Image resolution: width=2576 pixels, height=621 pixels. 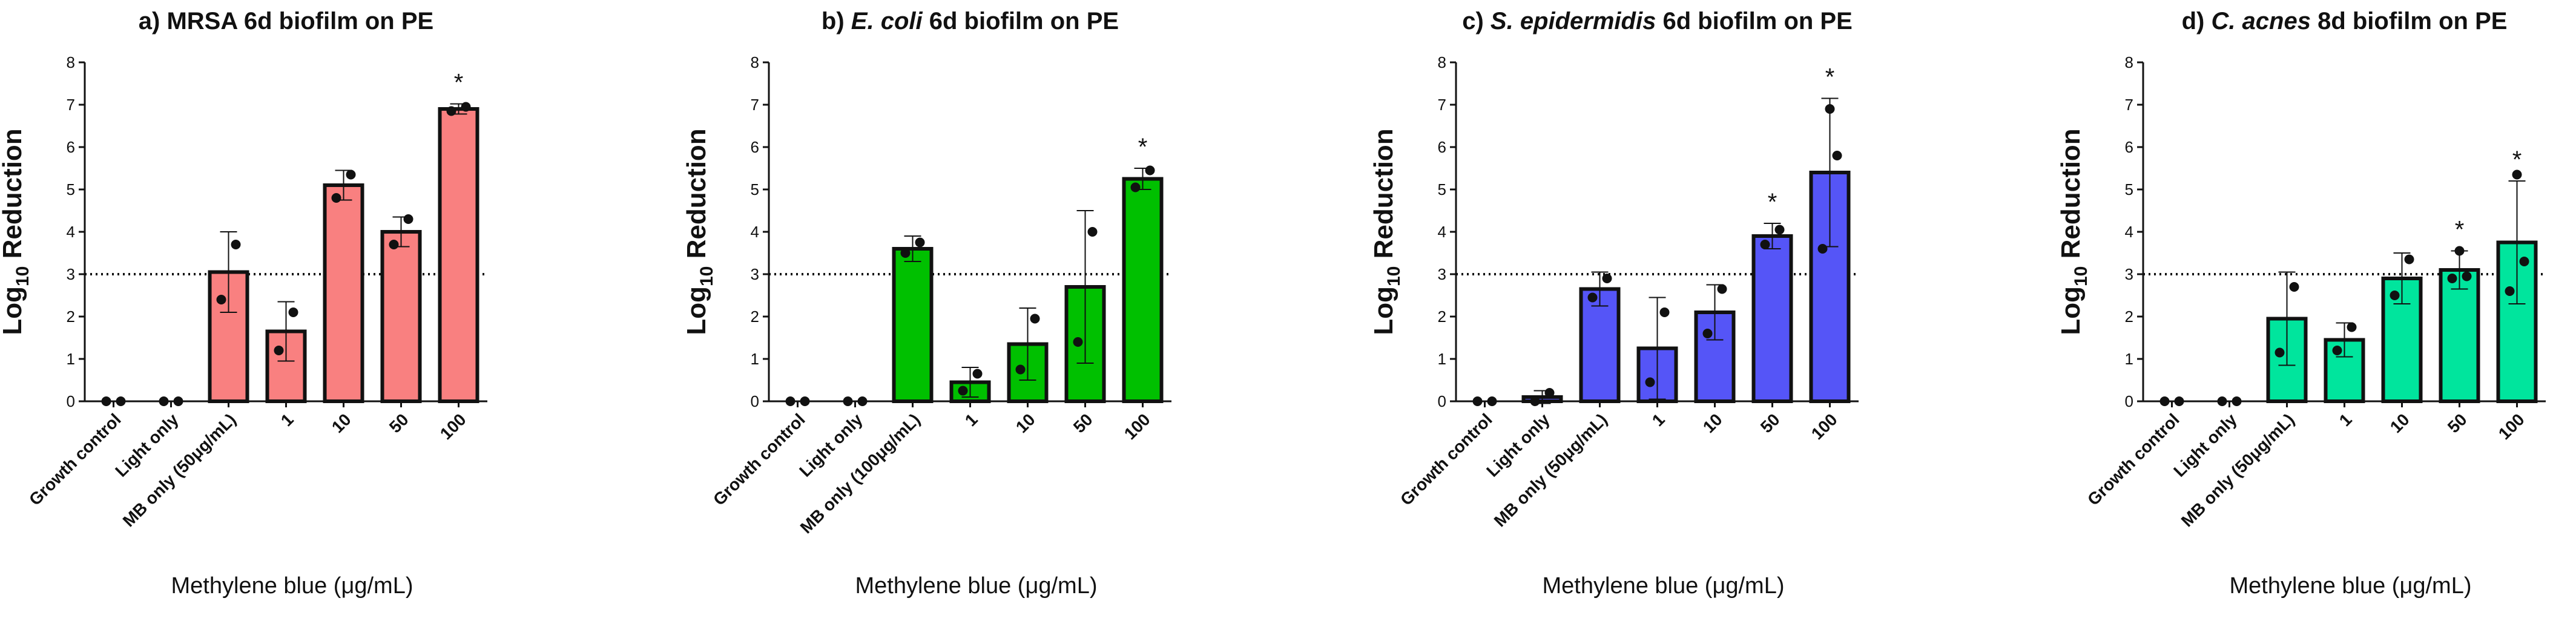 I want to click on y-axis-label-log: Log, so click(x=2071, y=310).